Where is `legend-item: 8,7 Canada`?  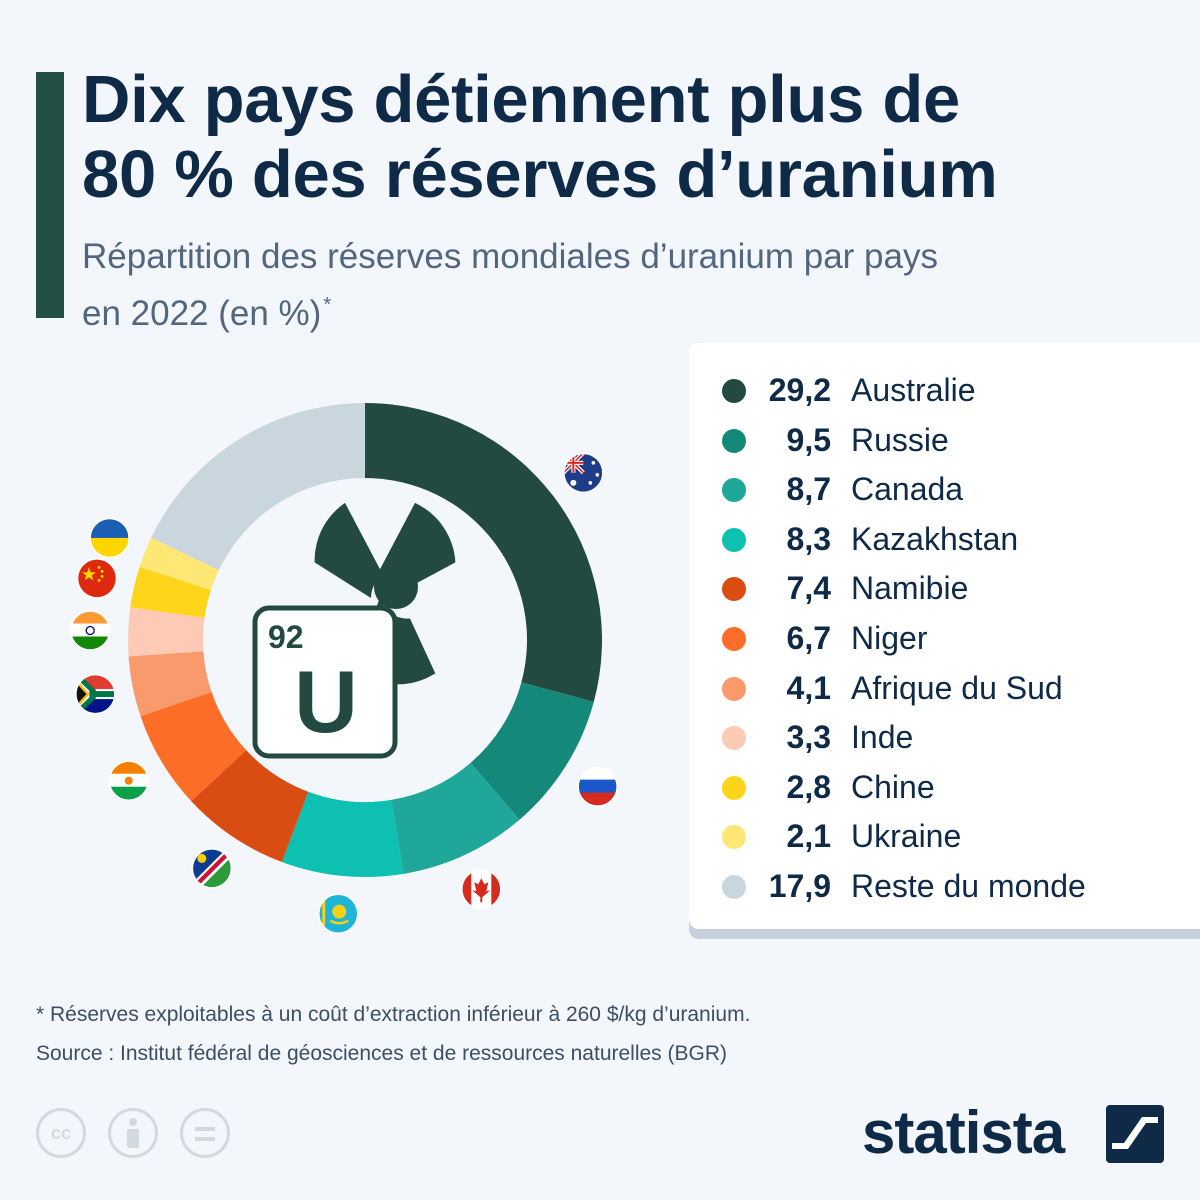
legend-item: 8,7 Canada is located at coordinates (944, 489).